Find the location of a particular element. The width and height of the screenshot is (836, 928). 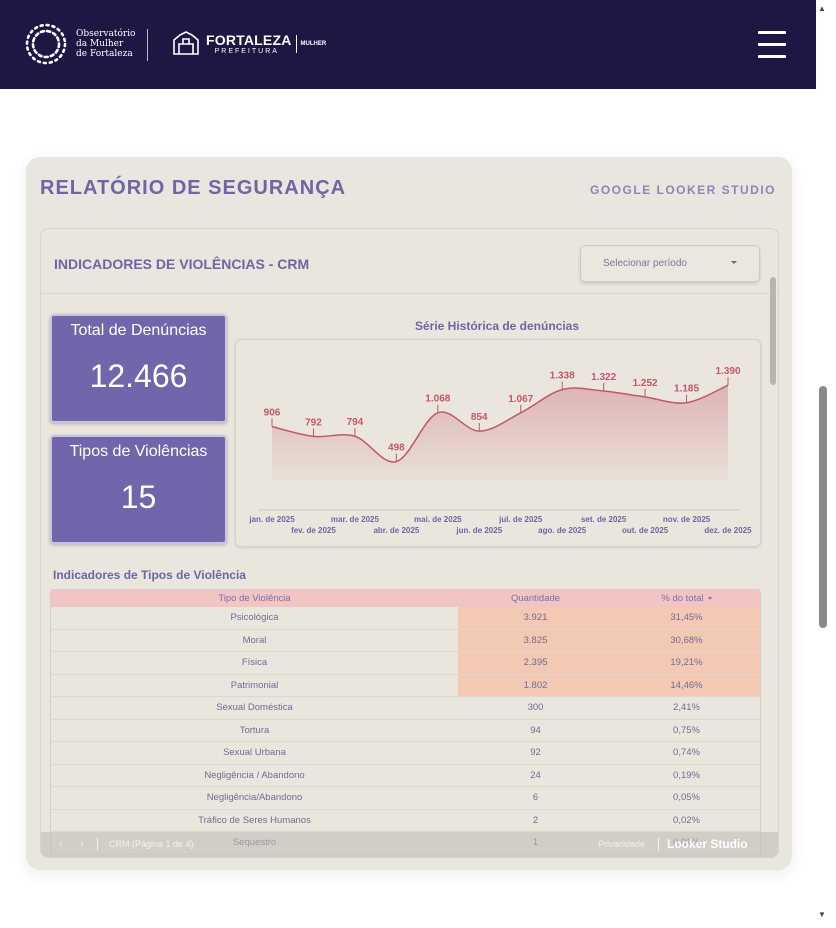

cell-tipo: Negligência/Abandono is located at coordinates (254, 798).